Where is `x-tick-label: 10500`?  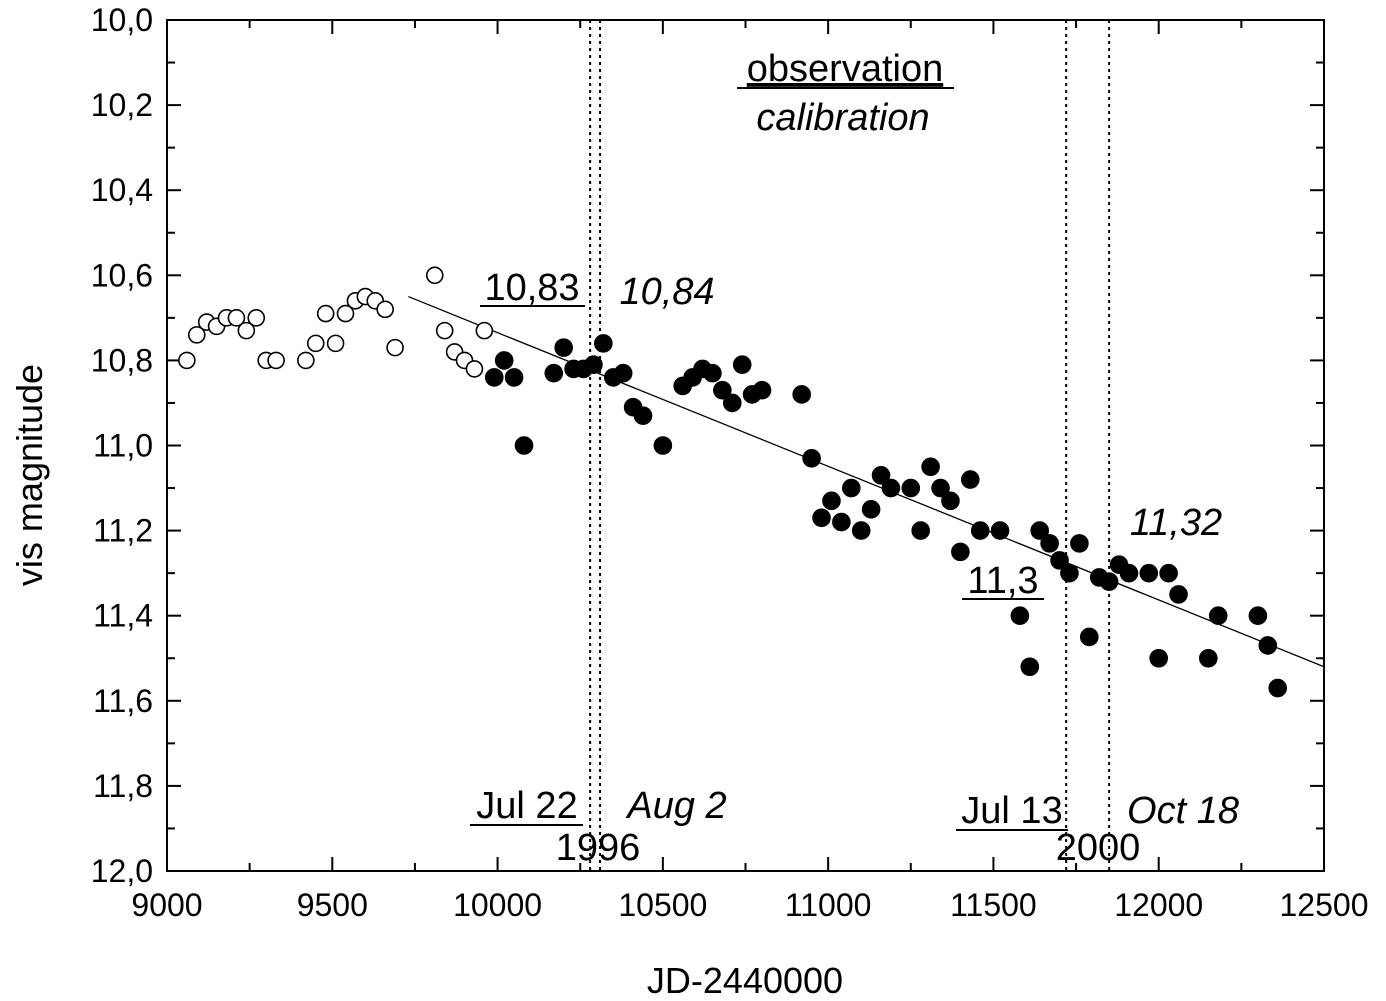
x-tick-label: 10500 is located at coordinates (662, 905).